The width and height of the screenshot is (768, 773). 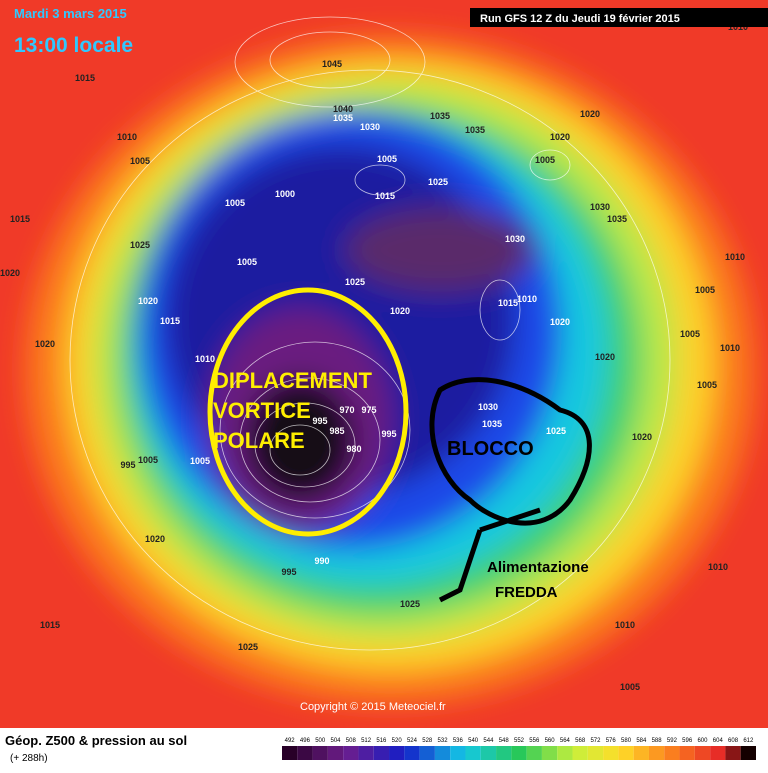 What do you see at coordinates (412, 741) in the screenshot?
I see `scale-label: 524` at bounding box center [412, 741].